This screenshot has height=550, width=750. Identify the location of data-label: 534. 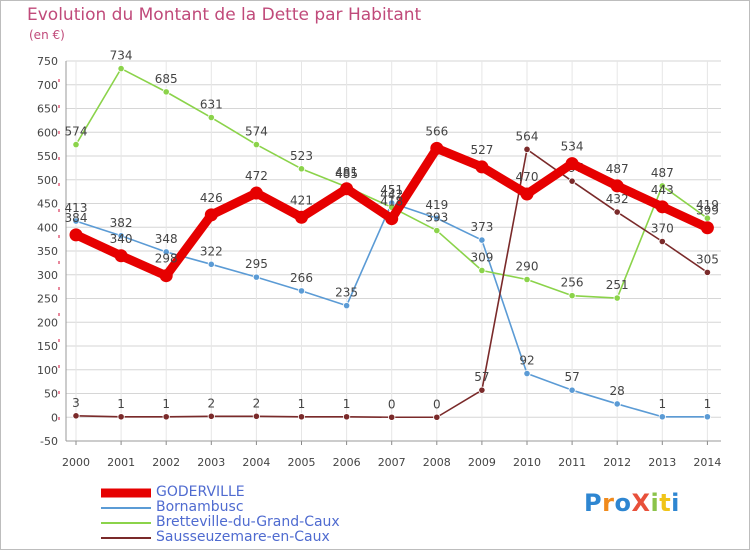
(572, 147).